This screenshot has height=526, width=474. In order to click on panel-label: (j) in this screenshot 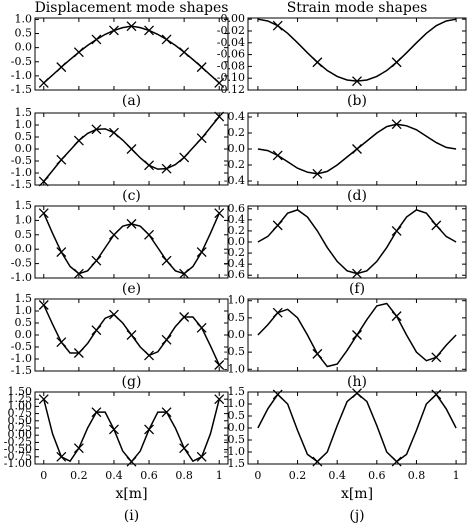, I will do `click(356, 516)`.